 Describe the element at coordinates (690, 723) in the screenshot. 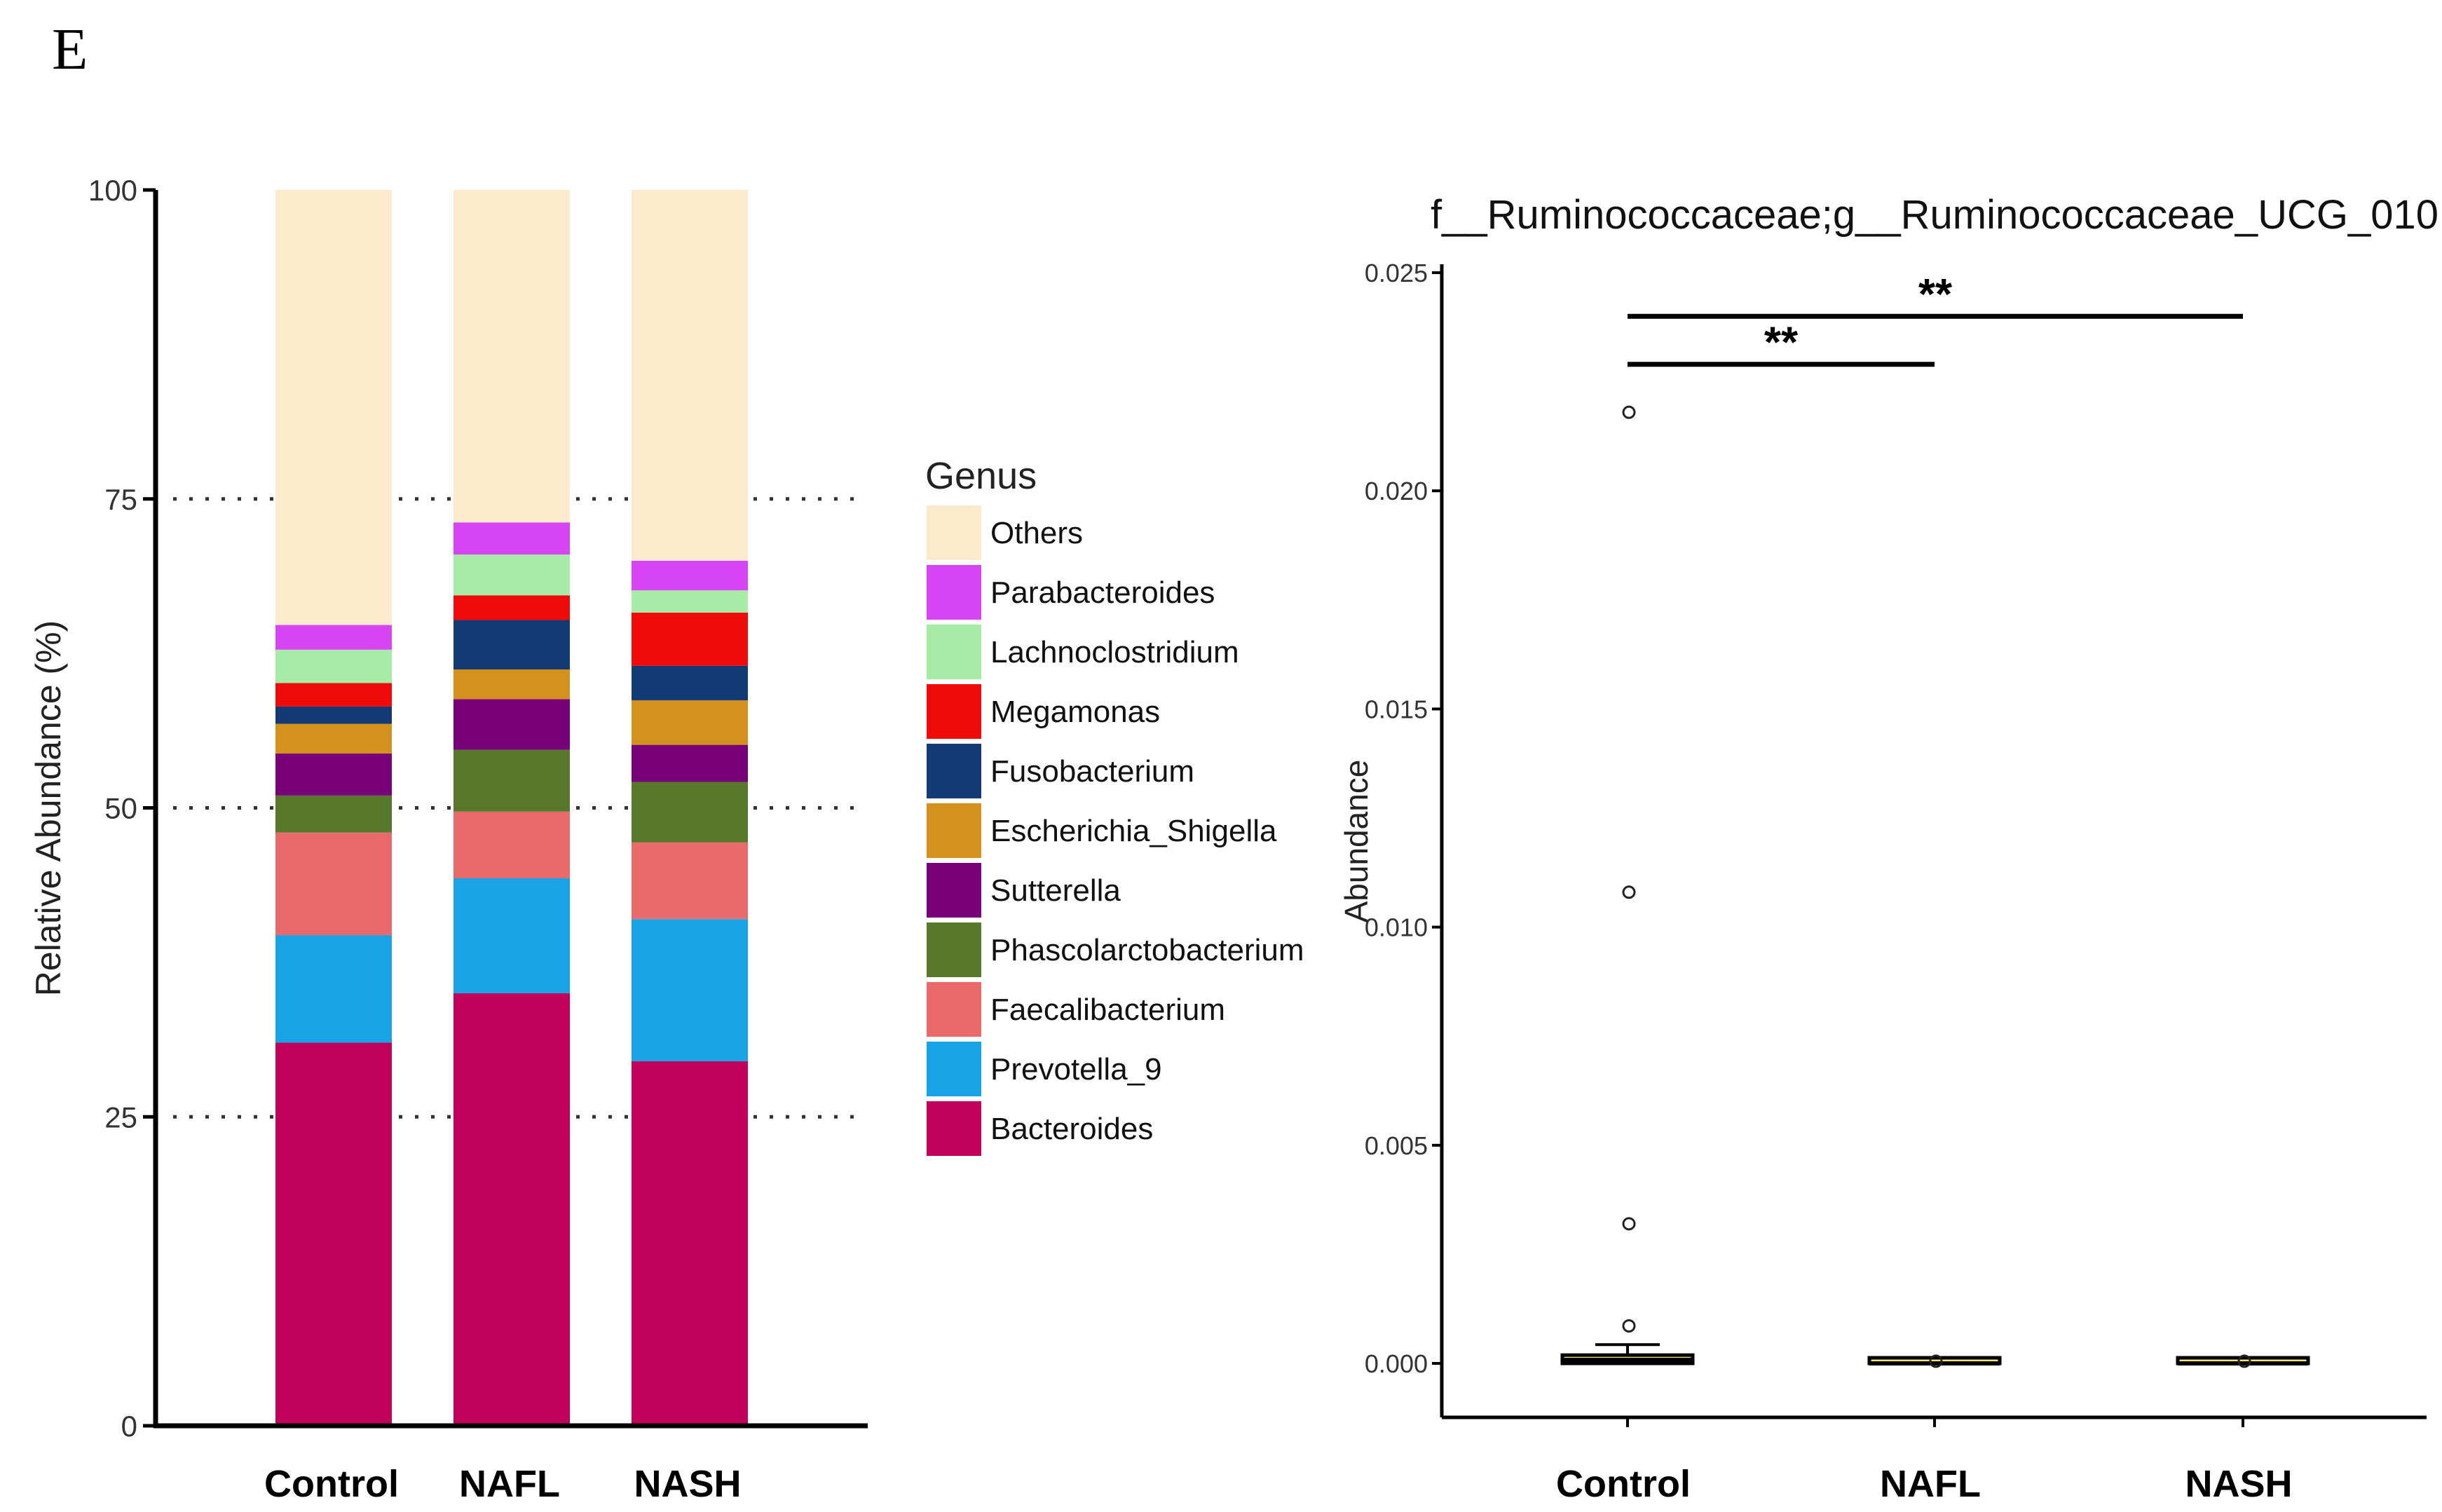

I see `bar-segment-nash-escherichia-shigella` at that location.